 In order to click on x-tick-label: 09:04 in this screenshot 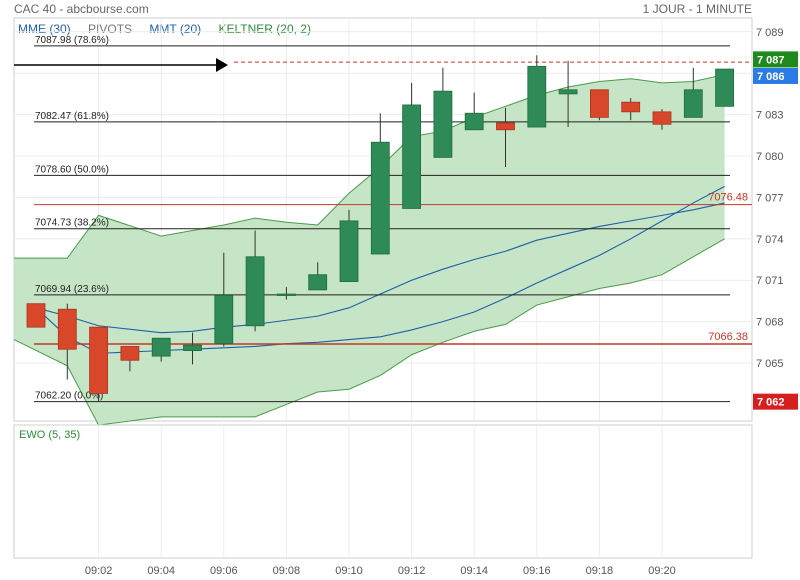, I will do `click(161, 571)`.